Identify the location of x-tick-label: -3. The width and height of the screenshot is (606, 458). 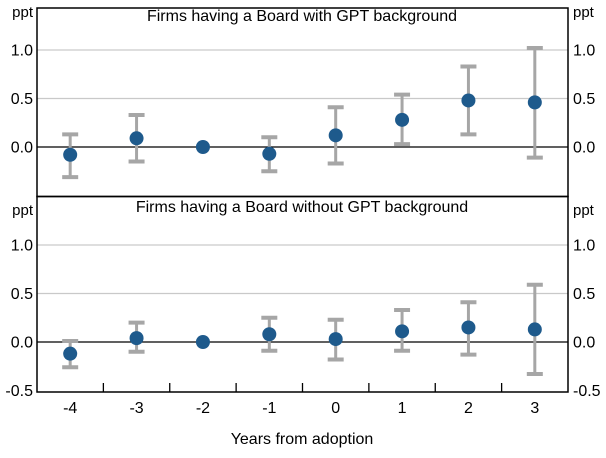
(136, 408).